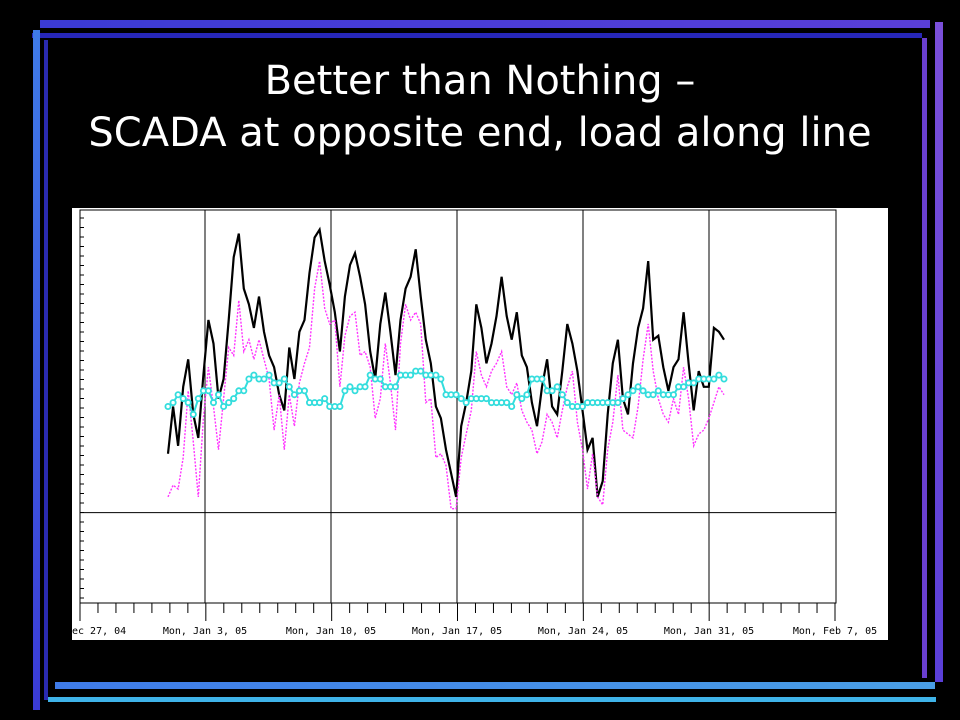 This screenshot has height=720, width=960. I want to click on frame-left-bar, so click(36, 370).